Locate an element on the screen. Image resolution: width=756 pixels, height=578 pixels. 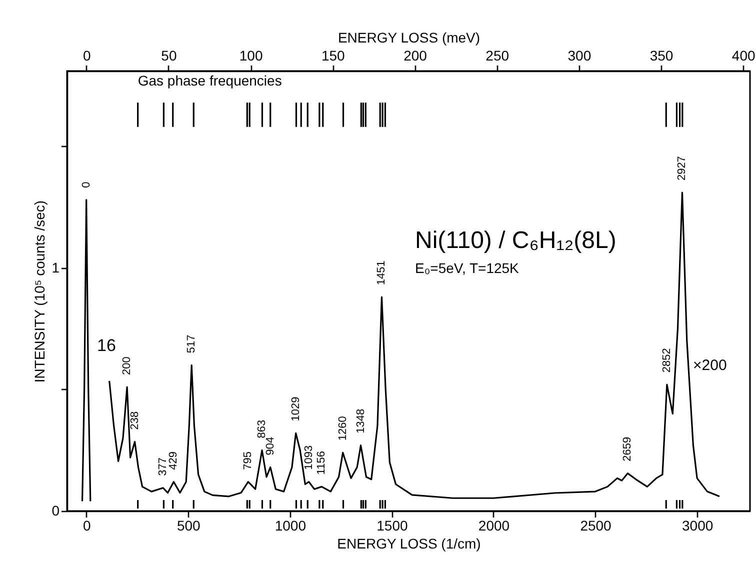
x2-tick-label: 0 is located at coordinates (86, 56).